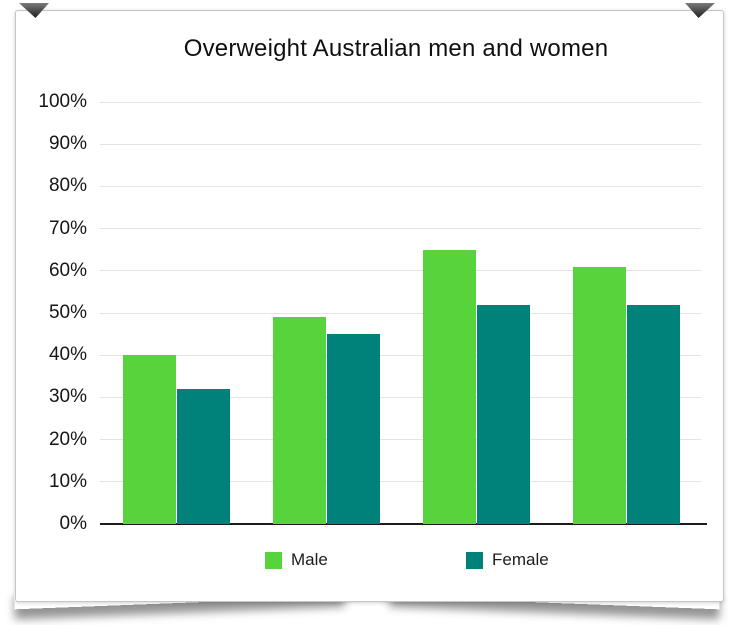 The image size is (734, 625). What do you see at coordinates (403, 524) in the screenshot?
I see `x-axis-line` at bounding box center [403, 524].